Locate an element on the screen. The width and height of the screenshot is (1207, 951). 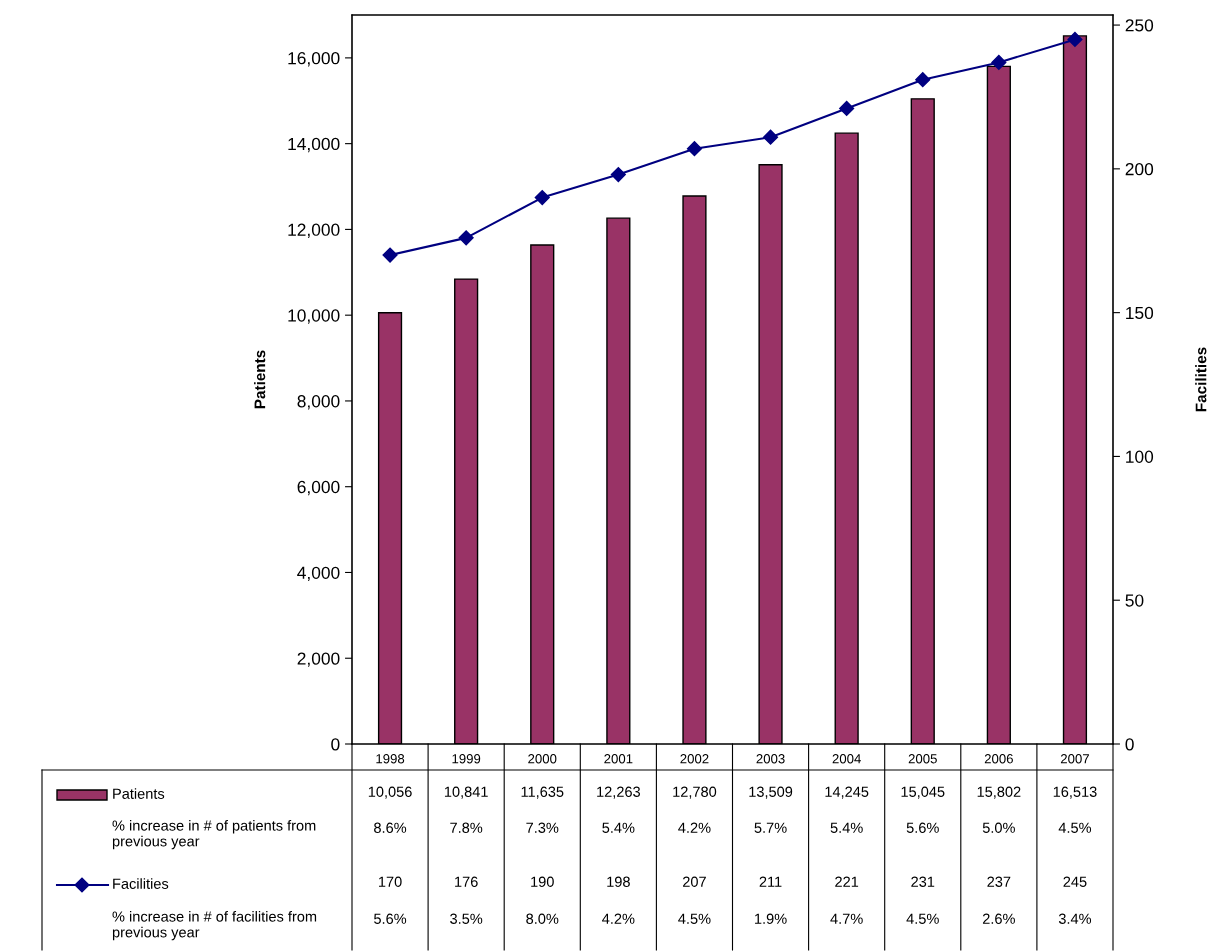
data-label: 231 is located at coordinates (923, 881).